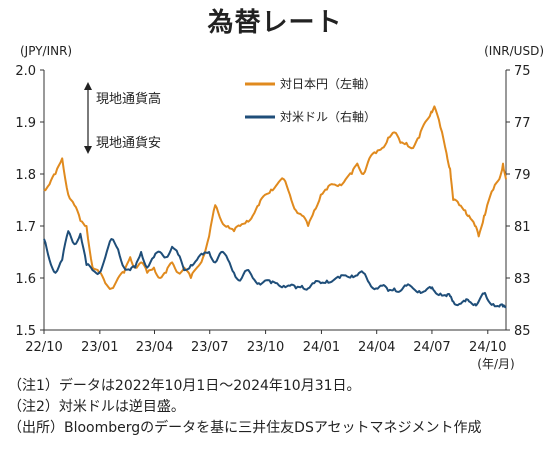 This screenshot has height=451, width=550. I want to click on left-tick-label: 1.5, so click(25, 331).